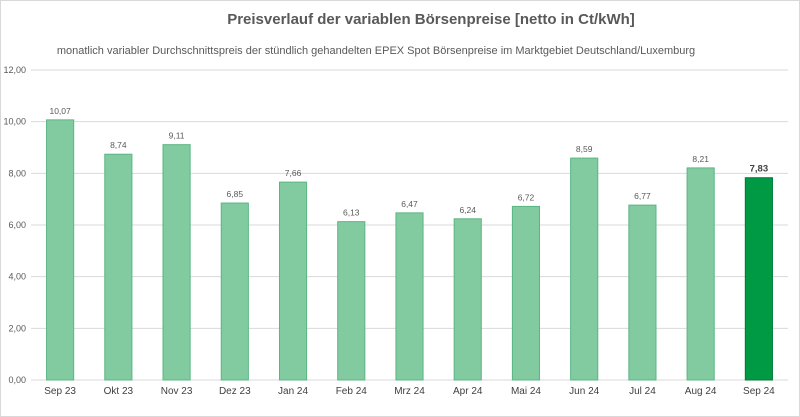  What do you see at coordinates (17, 380) in the screenshot?
I see `y-tick-label: 0,00` at bounding box center [17, 380].